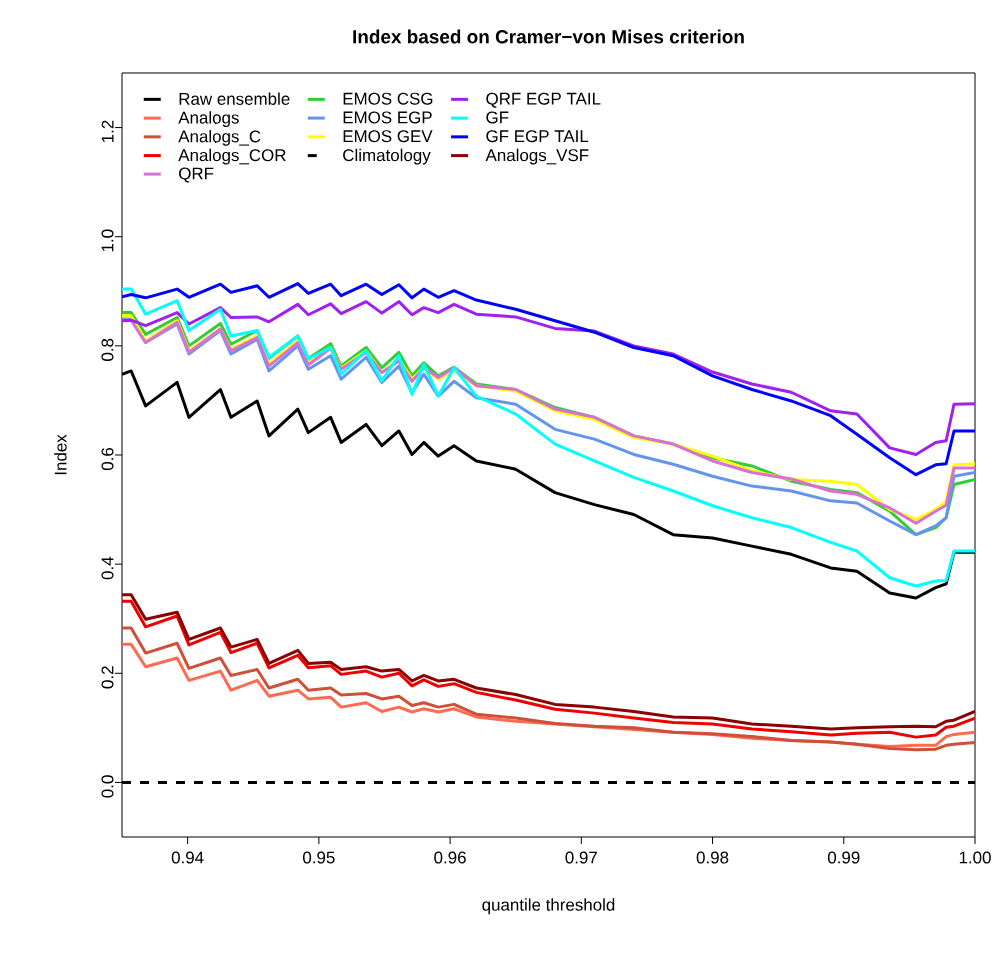 This screenshot has height=957, width=1005. What do you see at coordinates (387, 117) in the screenshot?
I see `legend-label: EMOS EGP` at bounding box center [387, 117].